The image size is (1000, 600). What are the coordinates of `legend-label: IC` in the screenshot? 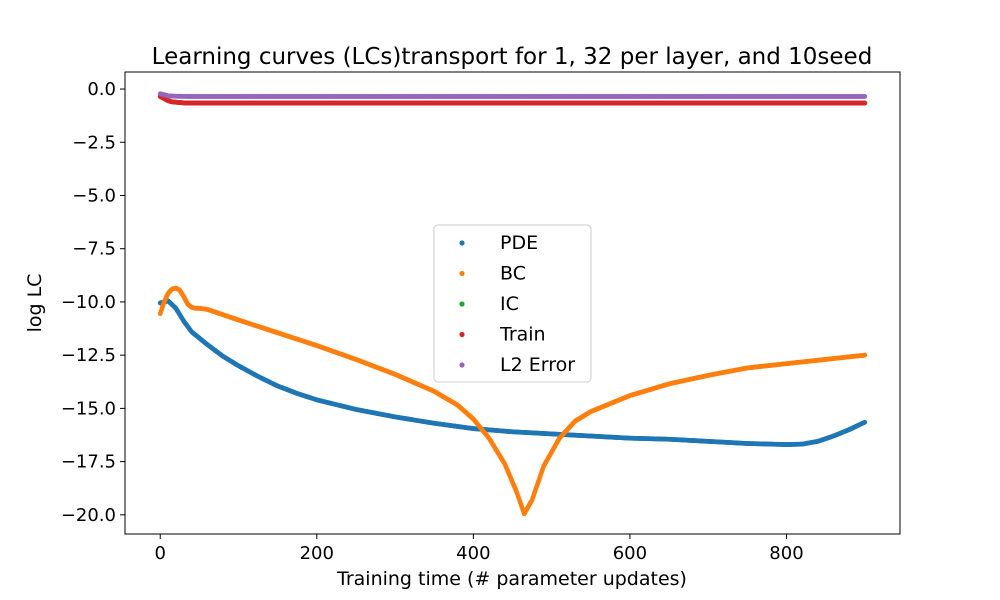 It's located at (509, 304).